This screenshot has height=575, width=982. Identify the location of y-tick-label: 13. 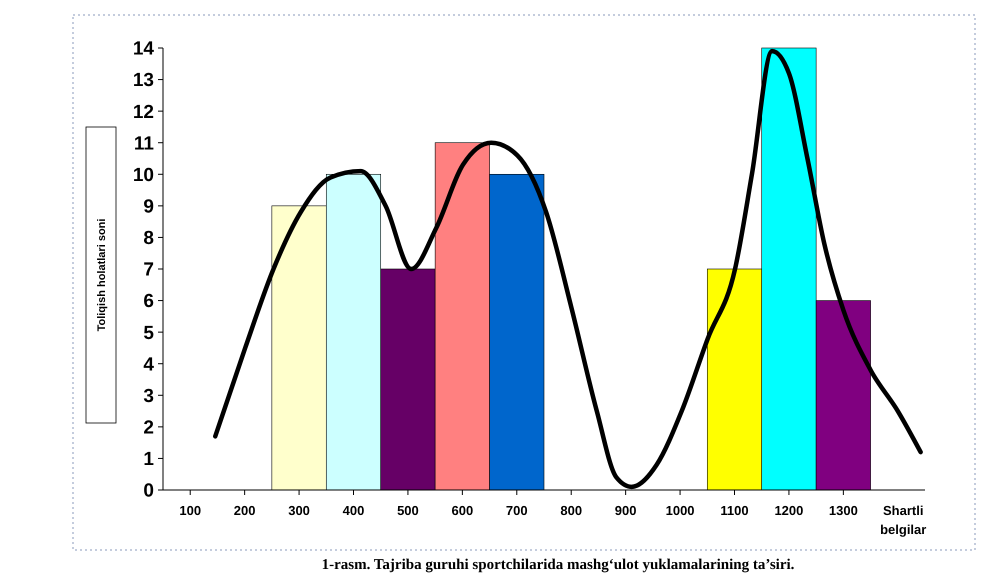
(143, 81).